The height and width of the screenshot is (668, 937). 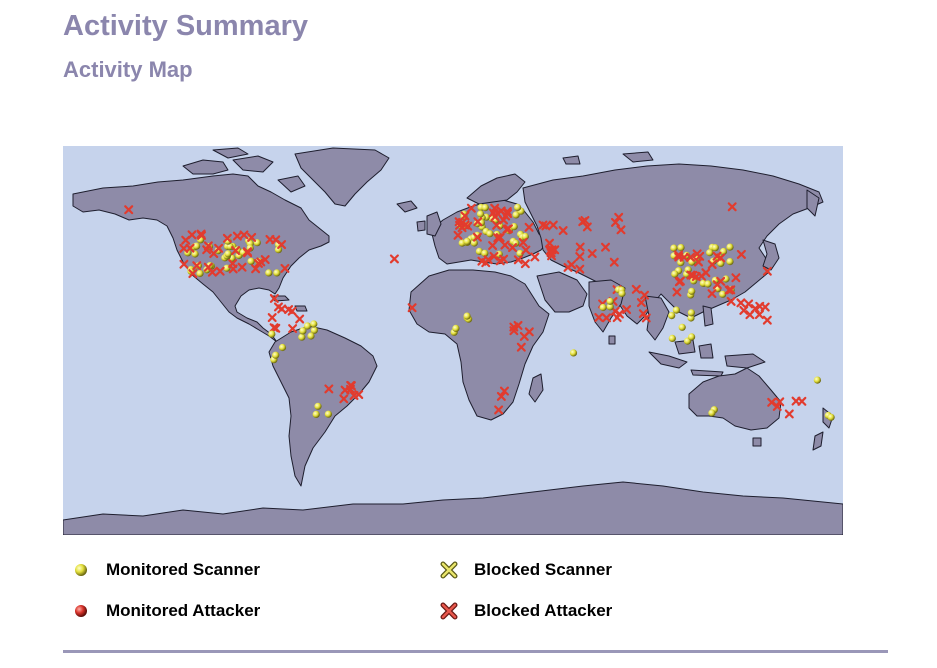 I want to click on legend-monitored-attacker: Monitored Attacker, so click(x=165, y=611).